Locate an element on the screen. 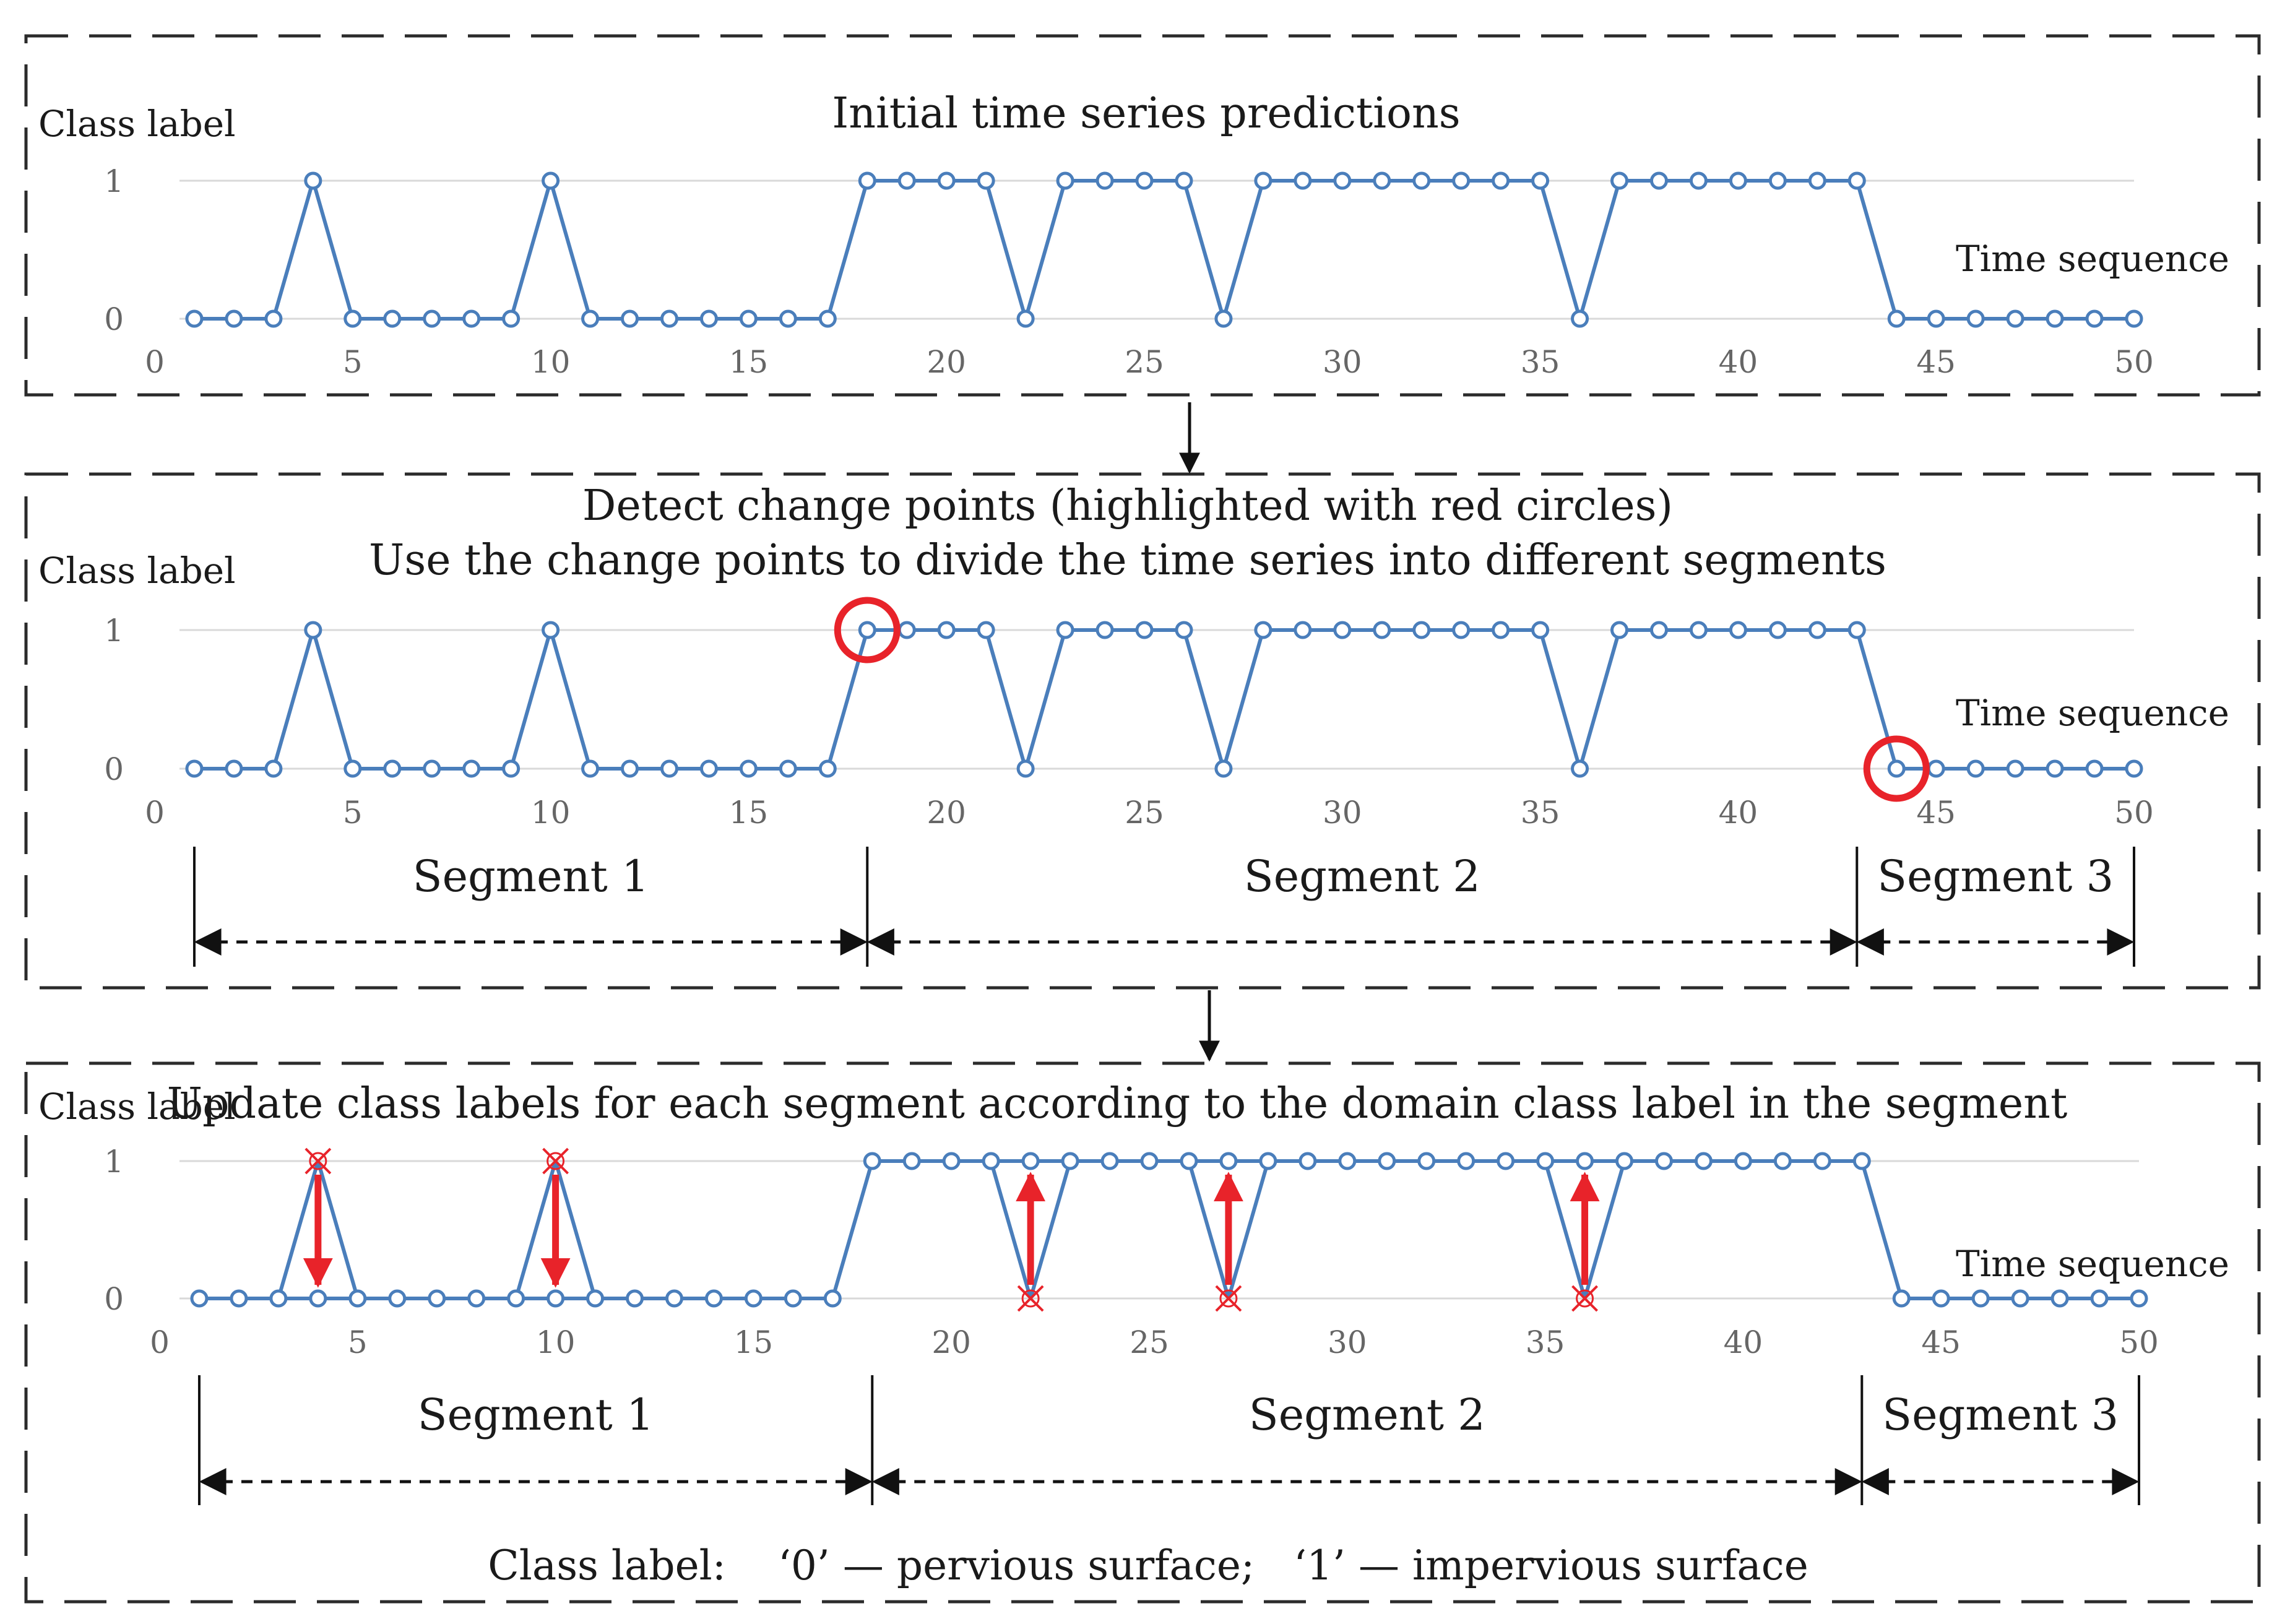 The width and height of the screenshot is (2277, 1624). x-tick-label: 30 is located at coordinates (1342, 362).